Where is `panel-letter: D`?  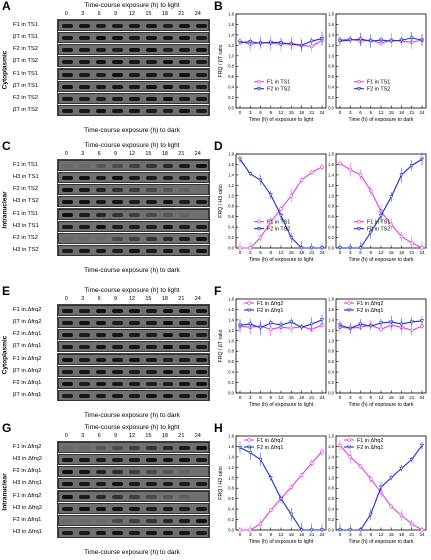
panel-letter: D is located at coordinates (218, 146).